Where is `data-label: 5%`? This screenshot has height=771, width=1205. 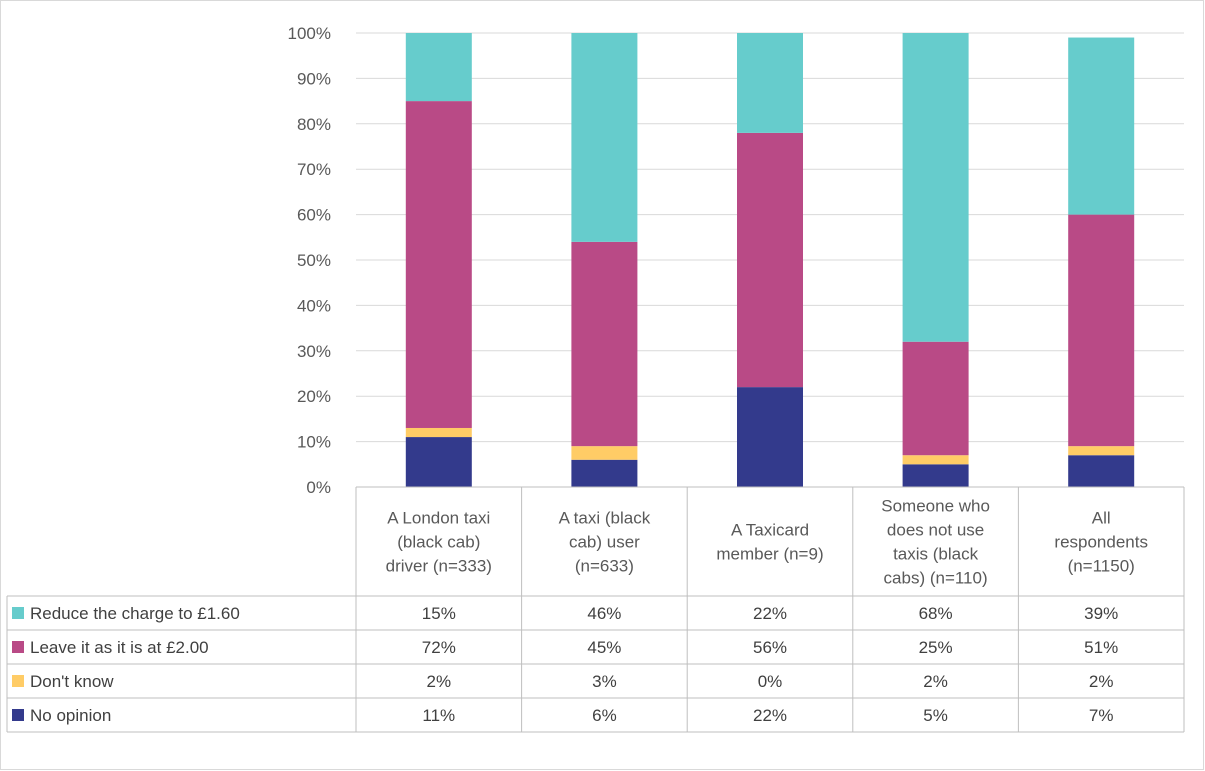 data-label: 5% is located at coordinates (935, 715).